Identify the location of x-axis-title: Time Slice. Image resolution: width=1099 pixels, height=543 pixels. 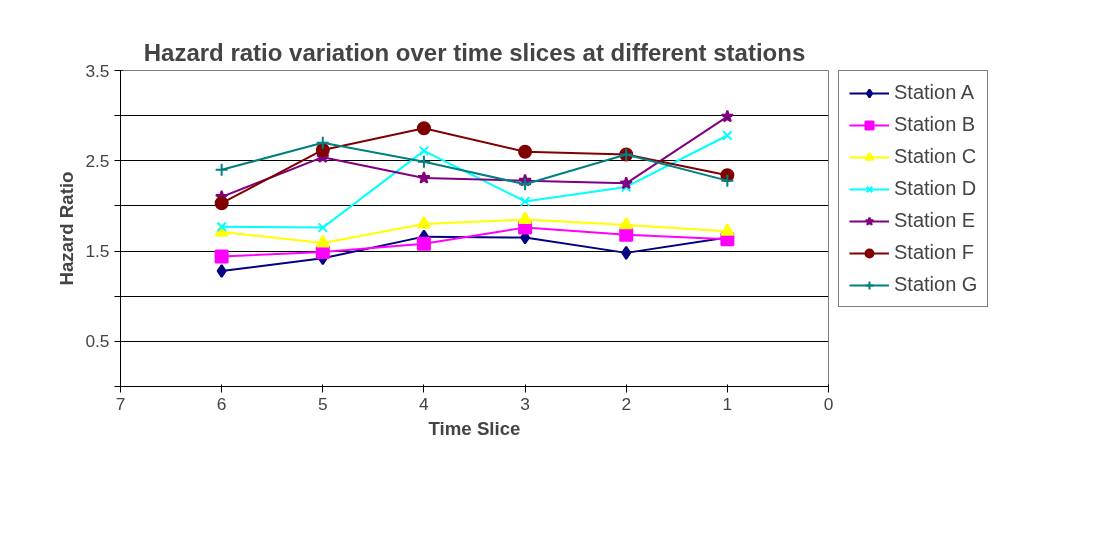
(474, 428).